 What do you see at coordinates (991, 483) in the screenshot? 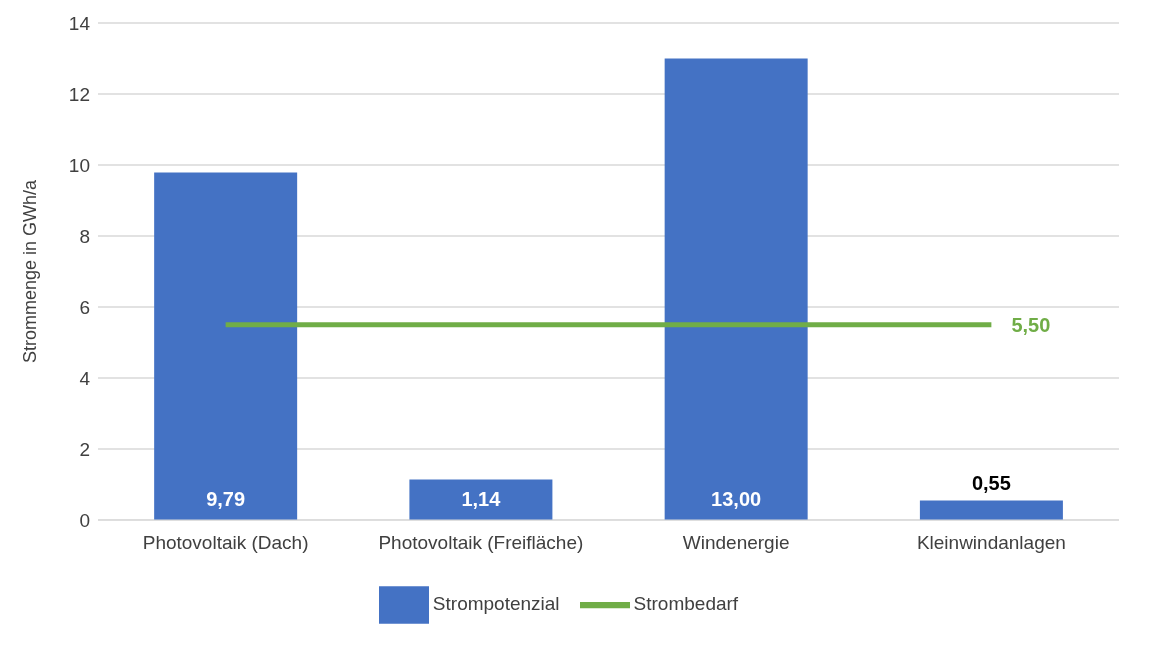
I see `data-label: 0,55` at bounding box center [991, 483].